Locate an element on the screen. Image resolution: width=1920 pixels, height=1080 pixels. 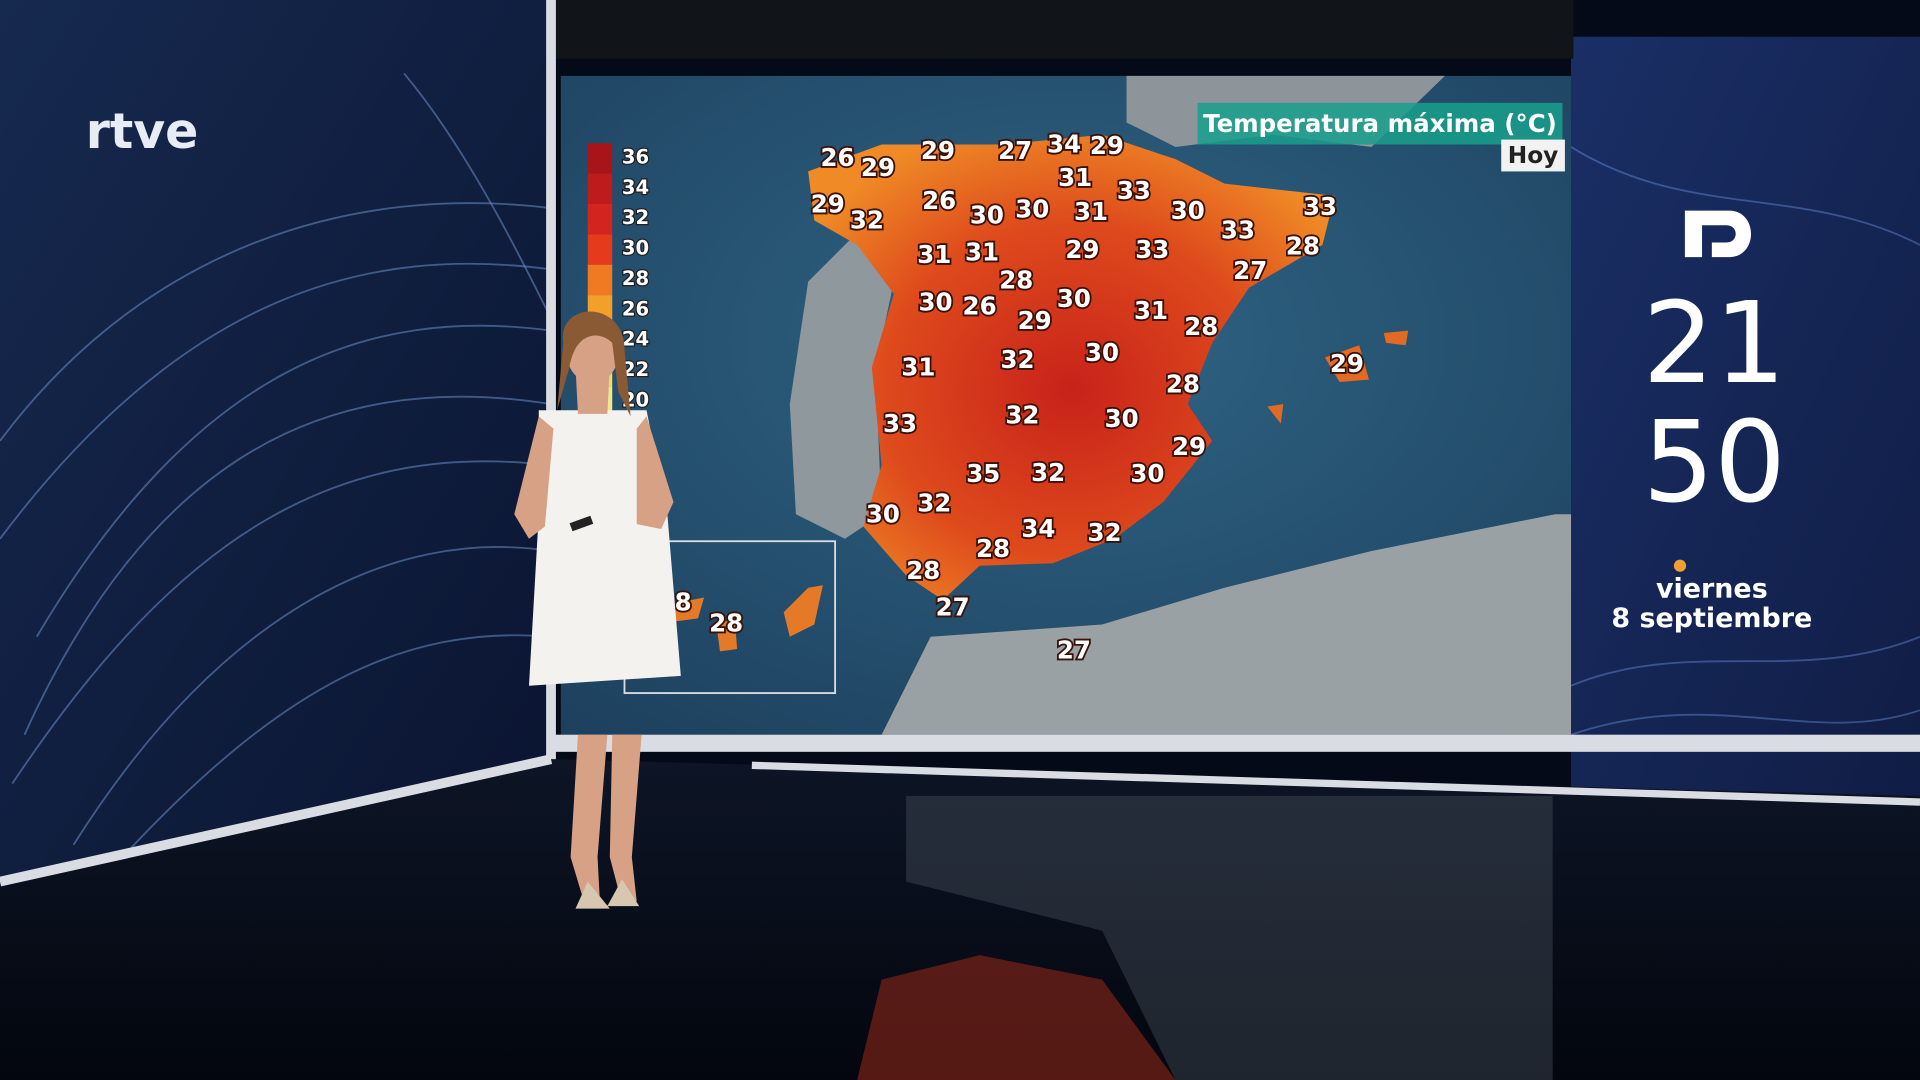
floor-reflection-africa is located at coordinates (1229, 937).